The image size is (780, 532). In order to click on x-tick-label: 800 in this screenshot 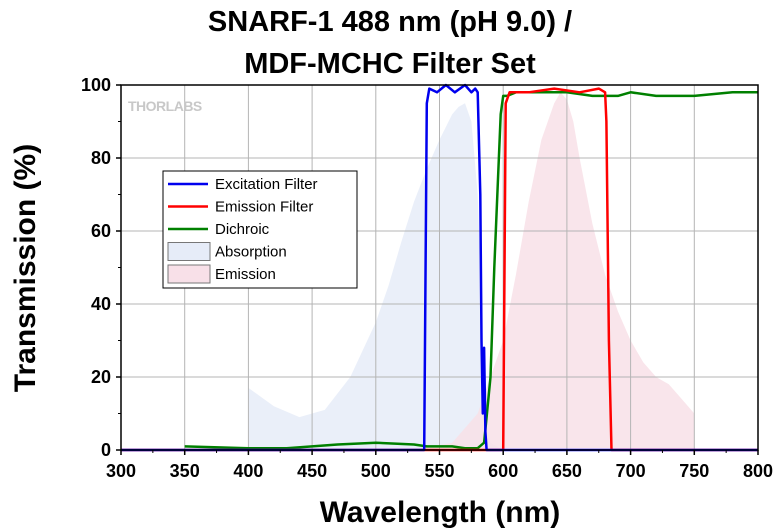, I will do `click(758, 471)`.